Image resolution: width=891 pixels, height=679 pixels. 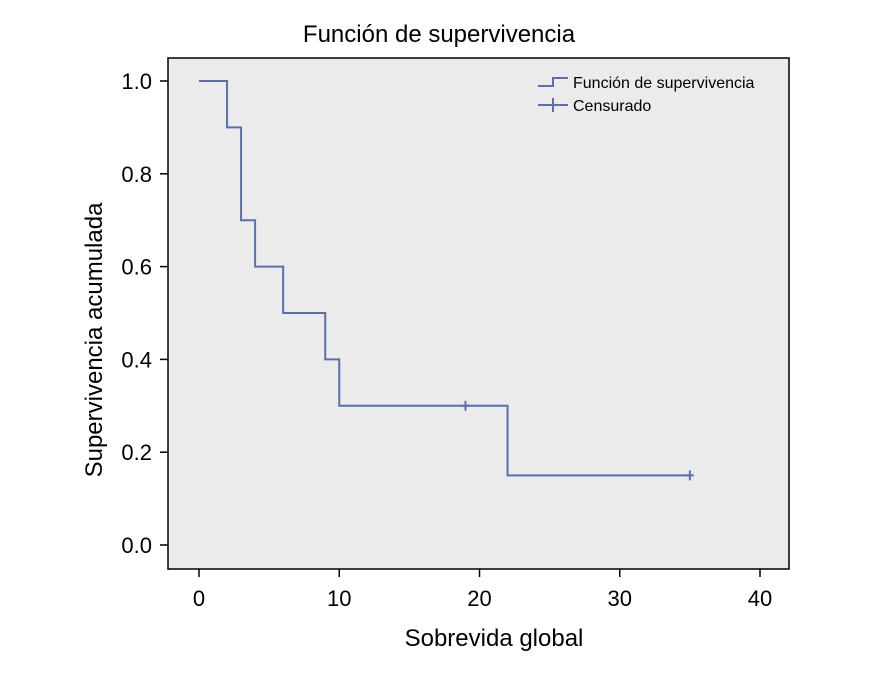 What do you see at coordinates (479, 598) in the screenshot?
I see `x-tick-label: 20` at bounding box center [479, 598].